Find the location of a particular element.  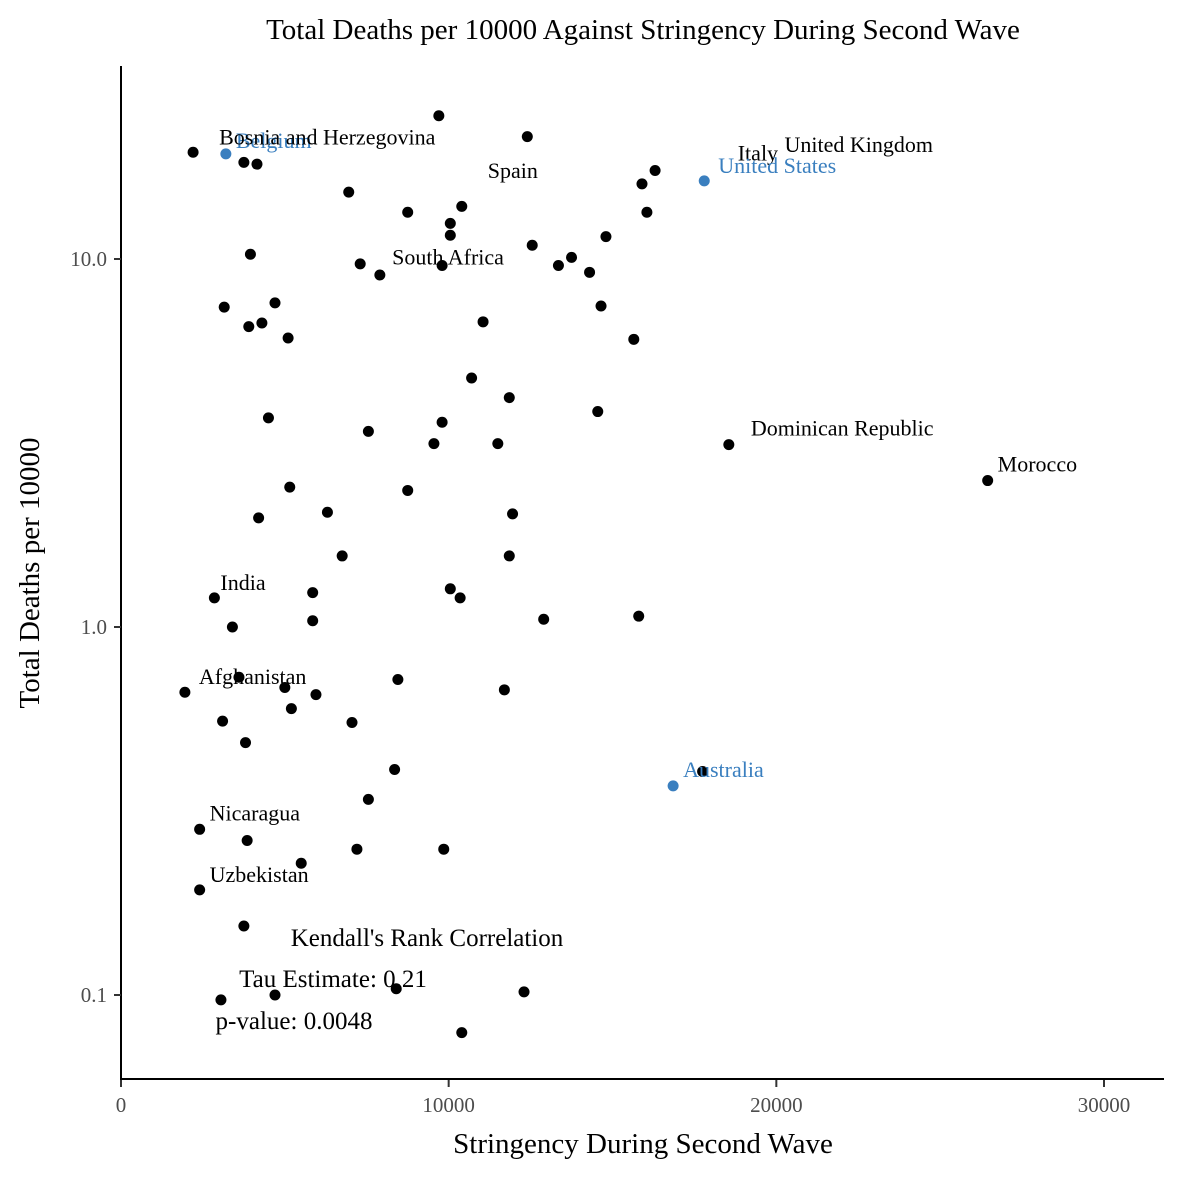

x-tick-label: 30000 is located at coordinates (1104, 1105).